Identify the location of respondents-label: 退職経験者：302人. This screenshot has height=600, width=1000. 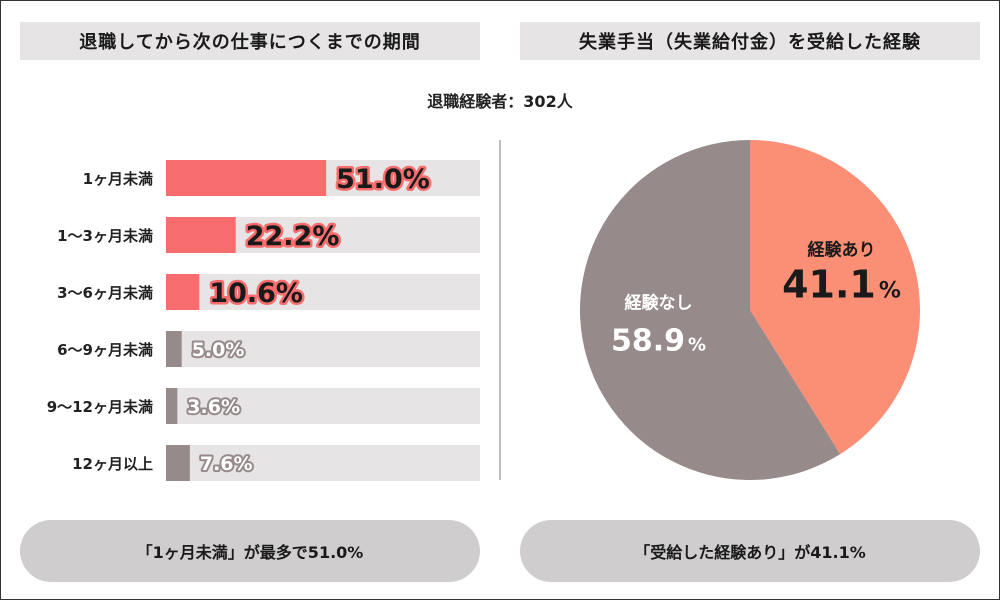
(500, 101).